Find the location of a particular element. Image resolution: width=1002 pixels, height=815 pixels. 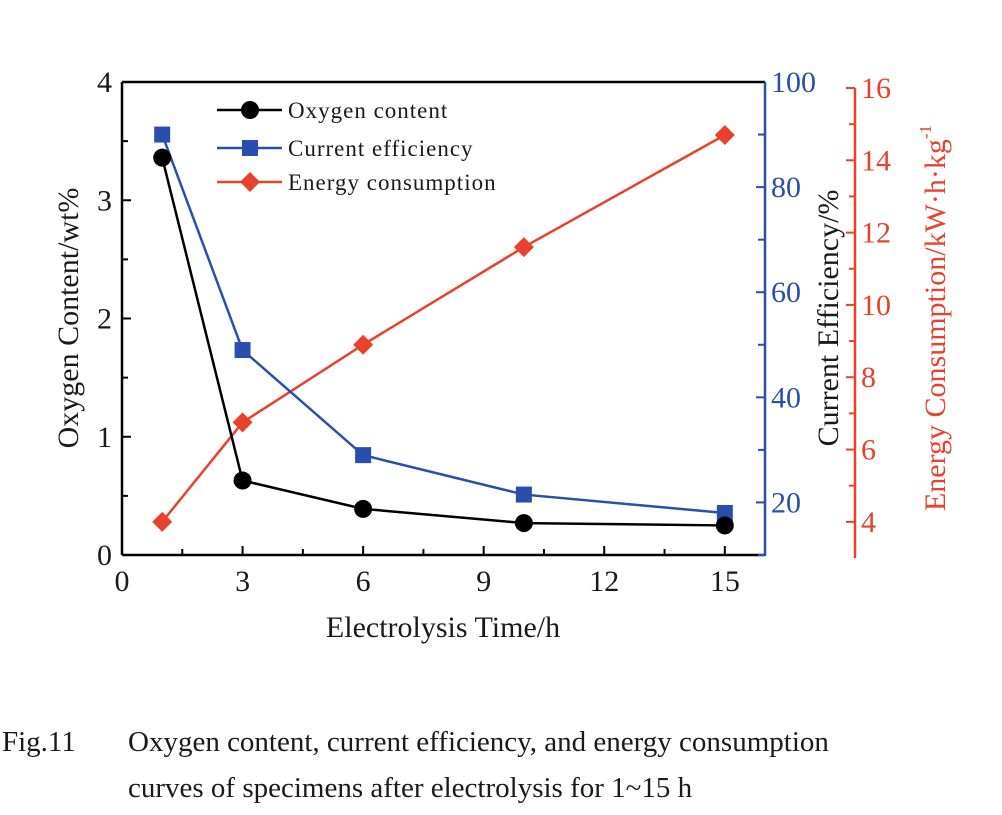

x-tick-label: 15 is located at coordinates (725, 581).